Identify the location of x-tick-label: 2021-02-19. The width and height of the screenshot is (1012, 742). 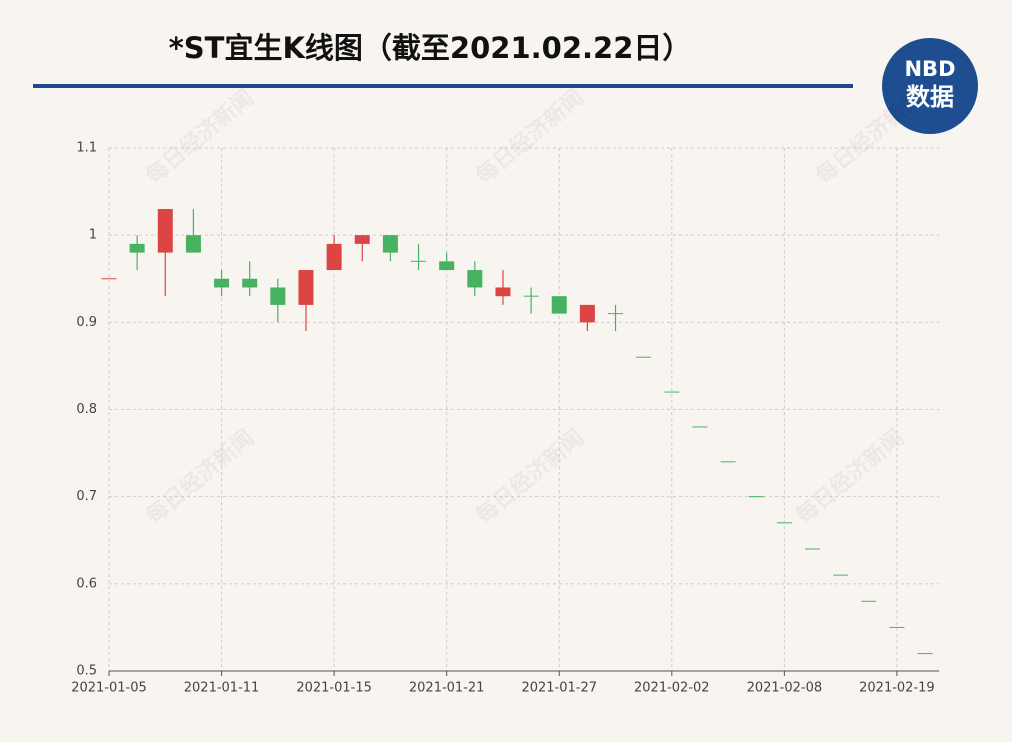
(897, 688).